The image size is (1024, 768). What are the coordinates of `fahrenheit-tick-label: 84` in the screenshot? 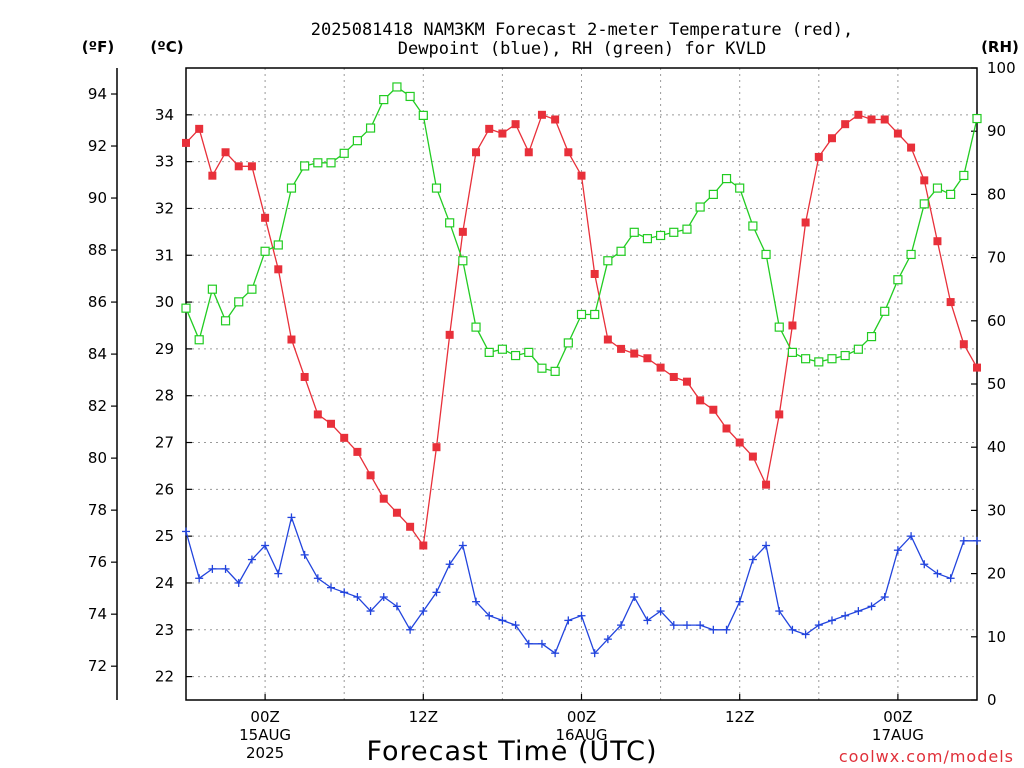 It's located at (97, 354).